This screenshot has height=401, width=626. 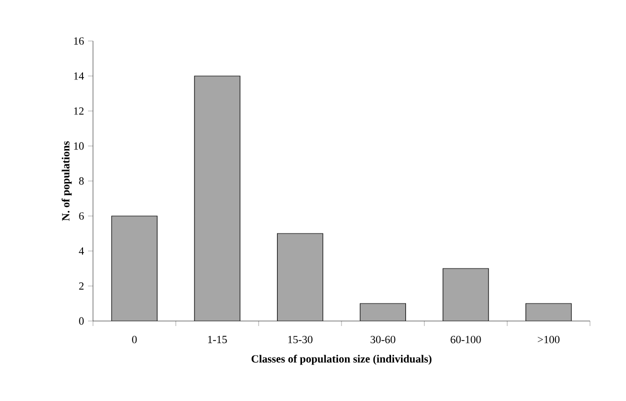 What do you see at coordinates (217, 340) in the screenshot?
I see `x-tick-label: 1-15` at bounding box center [217, 340].